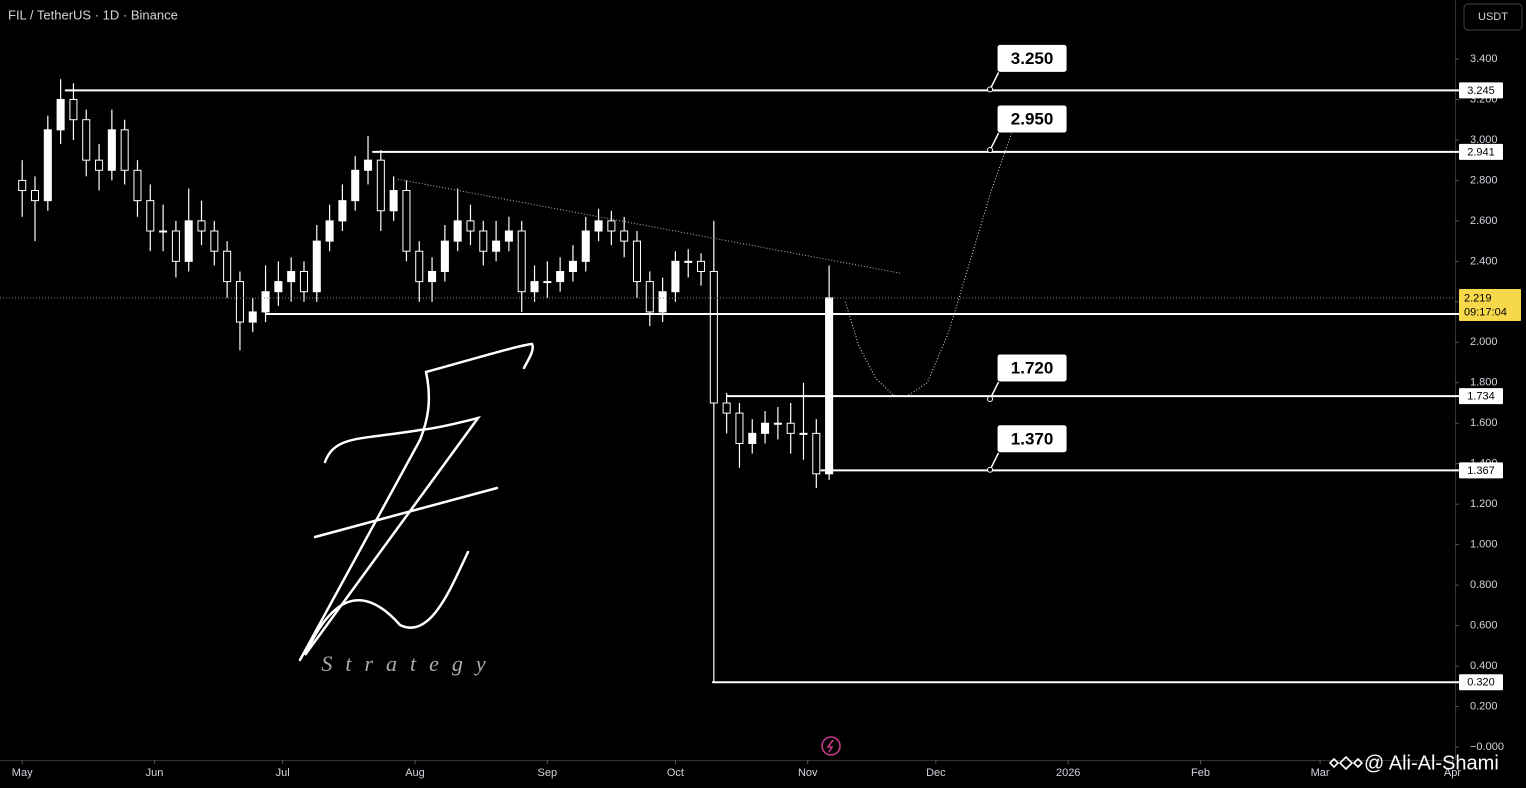 The height and width of the screenshot is (788, 1526). Describe the element at coordinates (675, 773) in the screenshot. I see `x-tick-label: Oct` at that location.